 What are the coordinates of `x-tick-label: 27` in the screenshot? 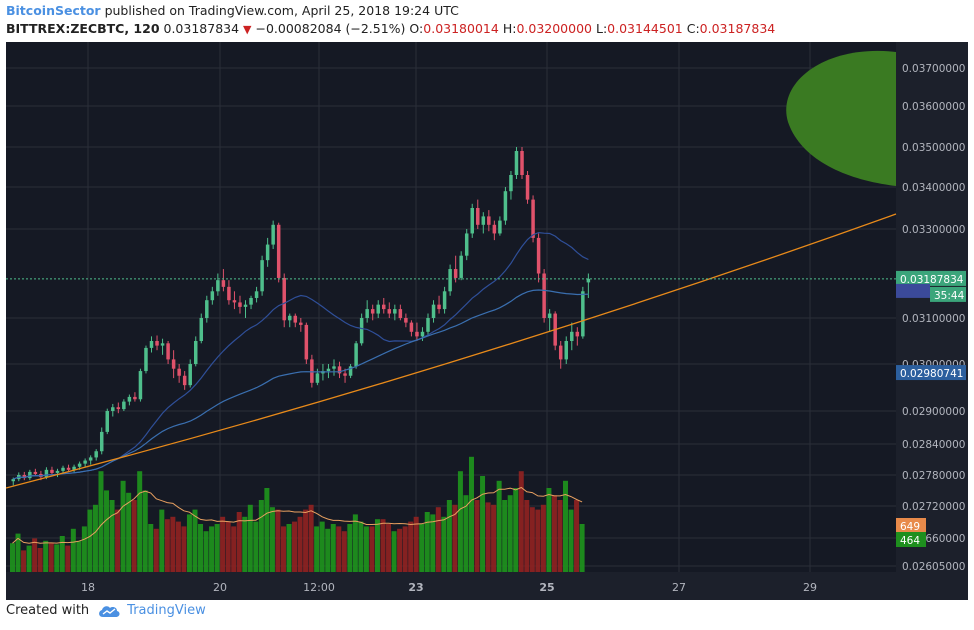 It's located at (679, 587).